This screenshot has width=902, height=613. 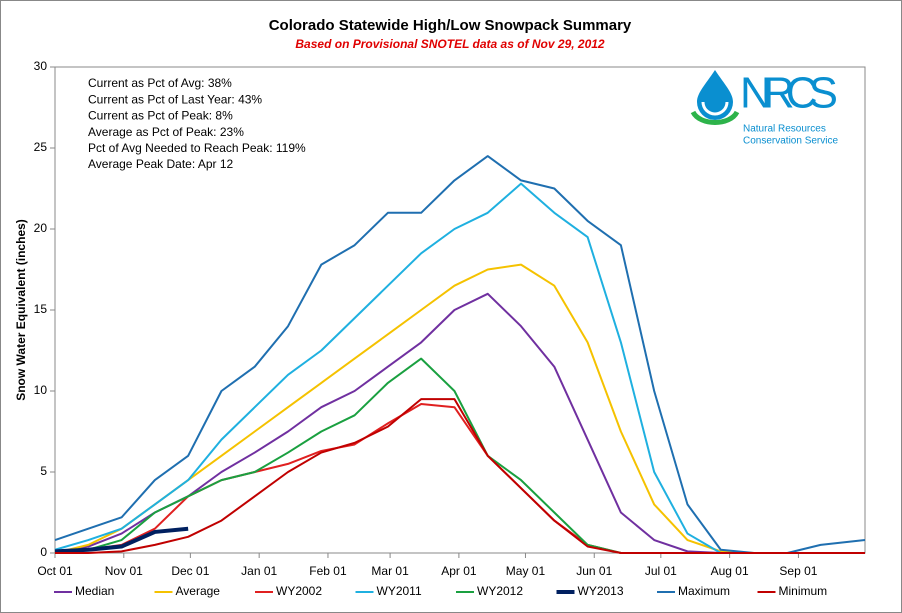 What do you see at coordinates (259, 571) in the screenshot?
I see `x-tick-label: Jan 01` at bounding box center [259, 571].